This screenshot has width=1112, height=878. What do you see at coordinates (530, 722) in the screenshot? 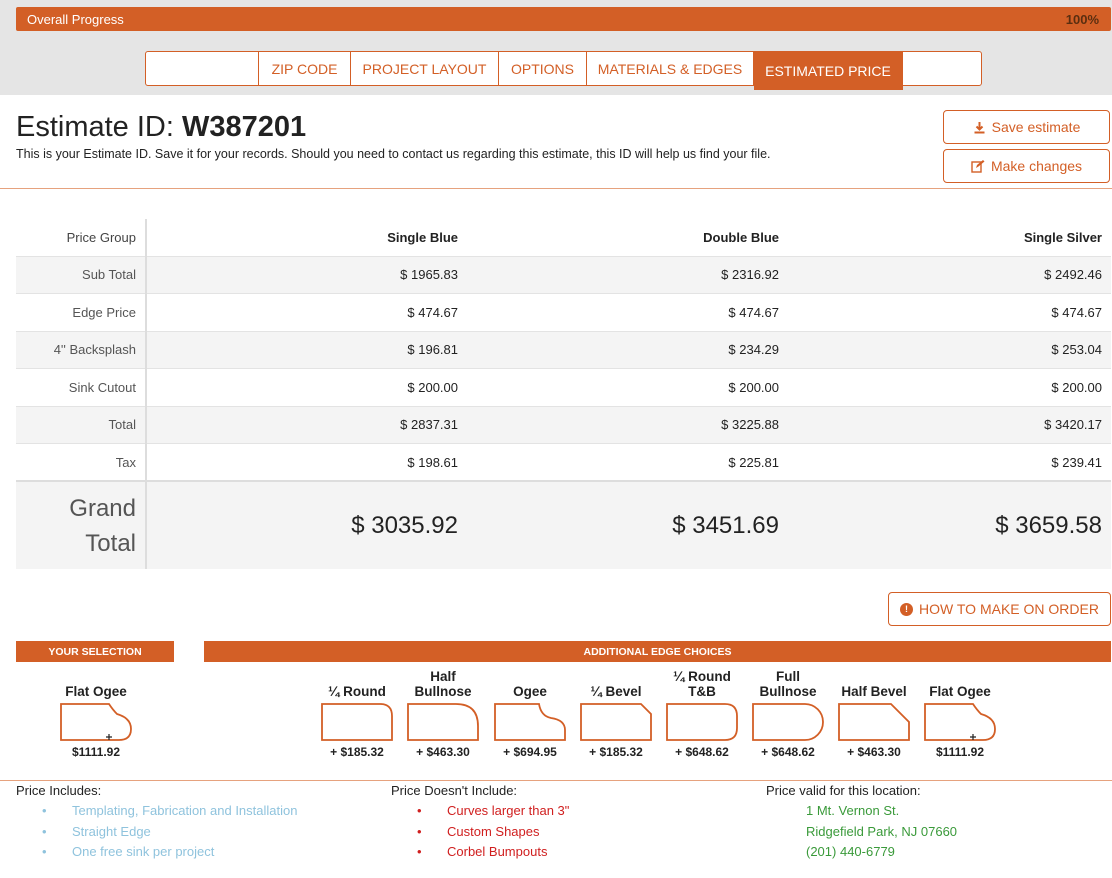
I see `ogee-profile-icon` at bounding box center [530, 722].